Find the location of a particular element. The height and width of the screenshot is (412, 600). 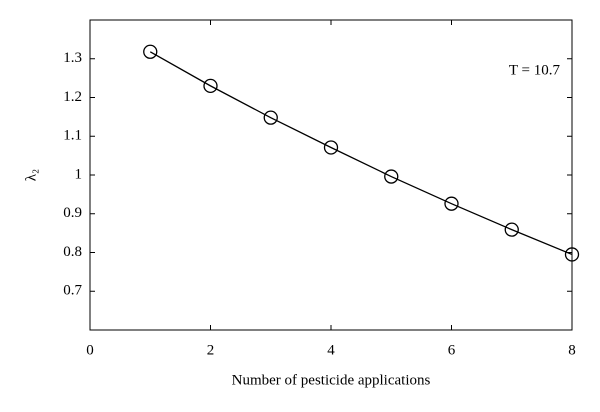

y-tick-label: 0.7 is located at coordinates (72, 291).